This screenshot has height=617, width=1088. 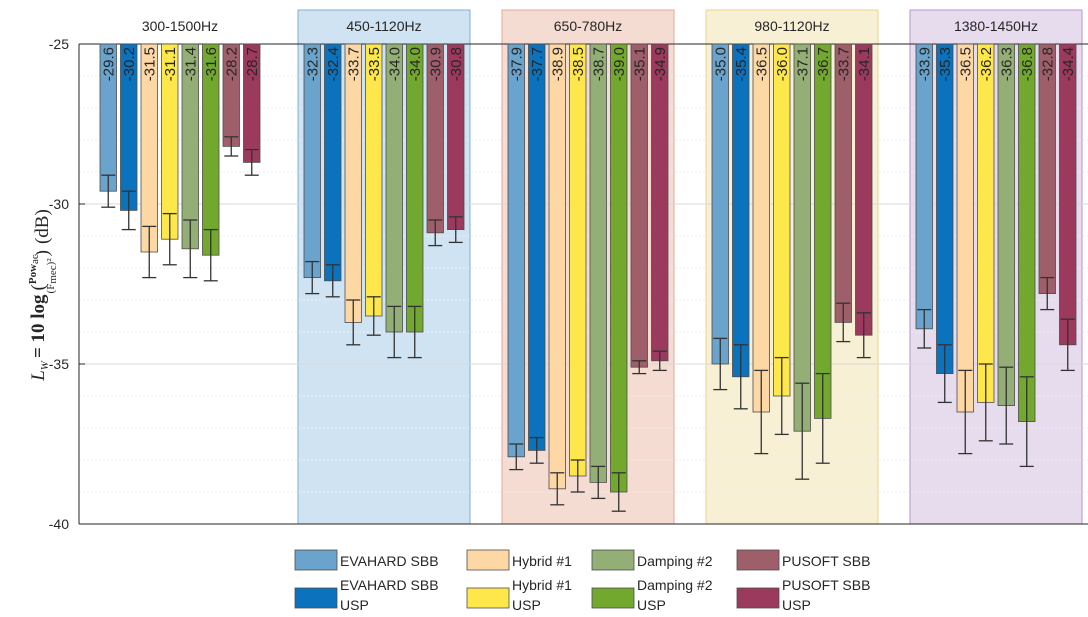 I want to click on data-label-hybrid-1-300-1500hz: -31.5, so click(x=149, y=64).